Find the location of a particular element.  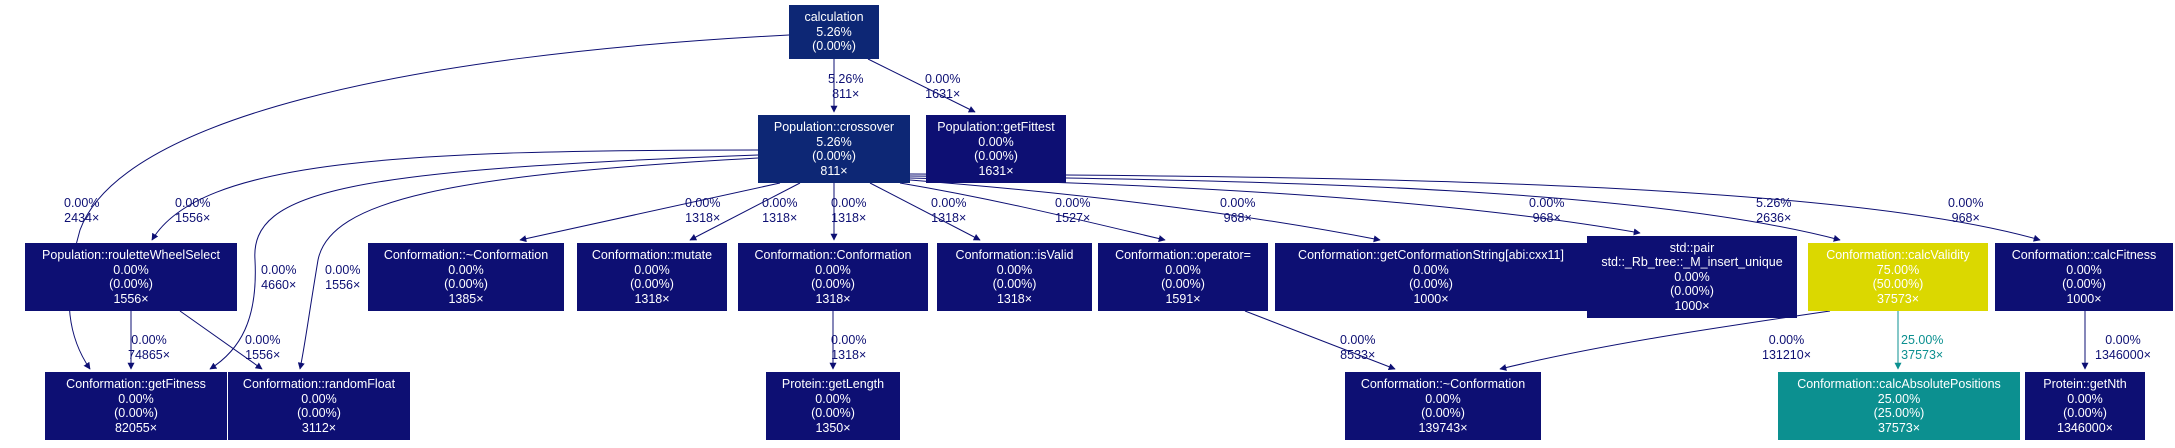

node-stat: std::_Rb_tree::_M_insert_unique is located at coordinates (1692, 262).